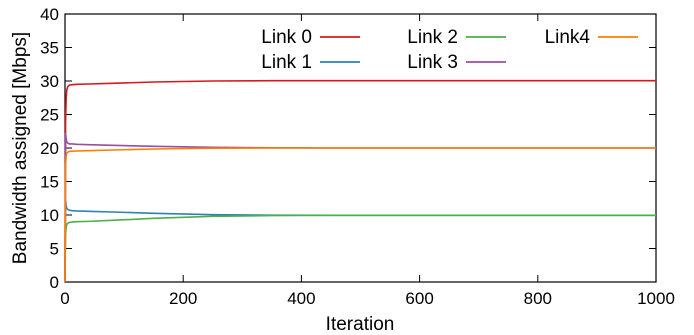 The image size is (694, 335). What do you see at coordinates (538, 298) in the screenshot?
I see `x-tick-label: 800` at bounding box center [538, 298].